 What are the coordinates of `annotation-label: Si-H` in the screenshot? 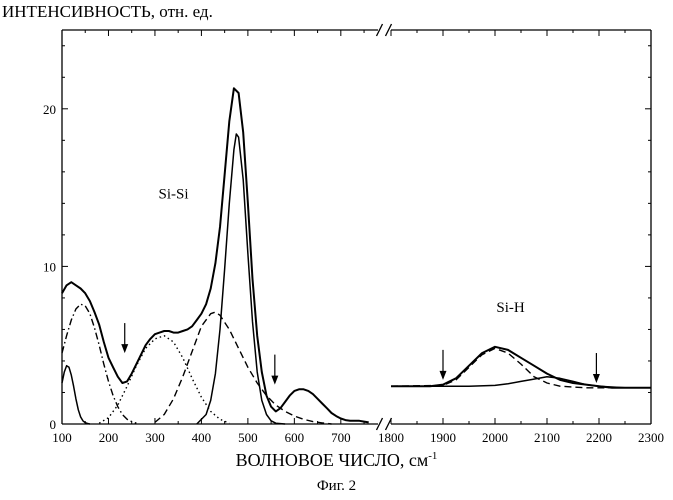 It's located at (510, 308).